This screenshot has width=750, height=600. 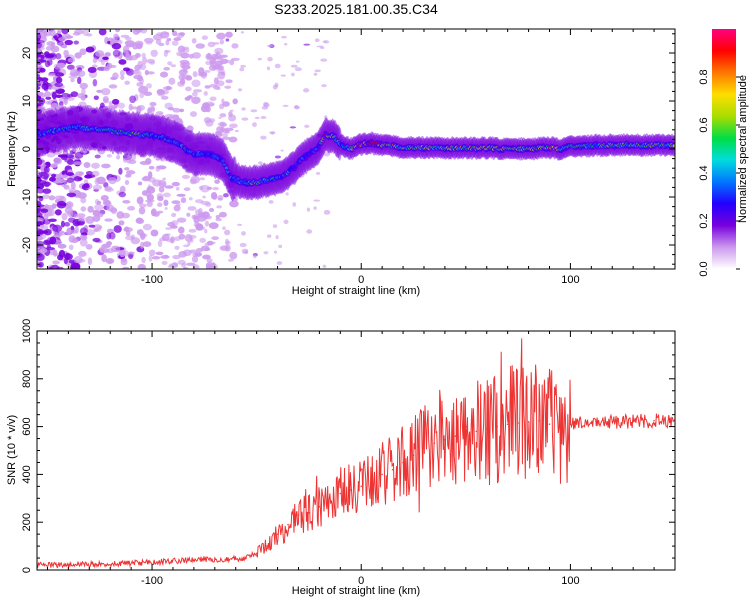 What do you see at coordinates (704, 220) in the screenshot?
I see `colorbar-tick-label: 0.2` at bounding box center [704, 220].